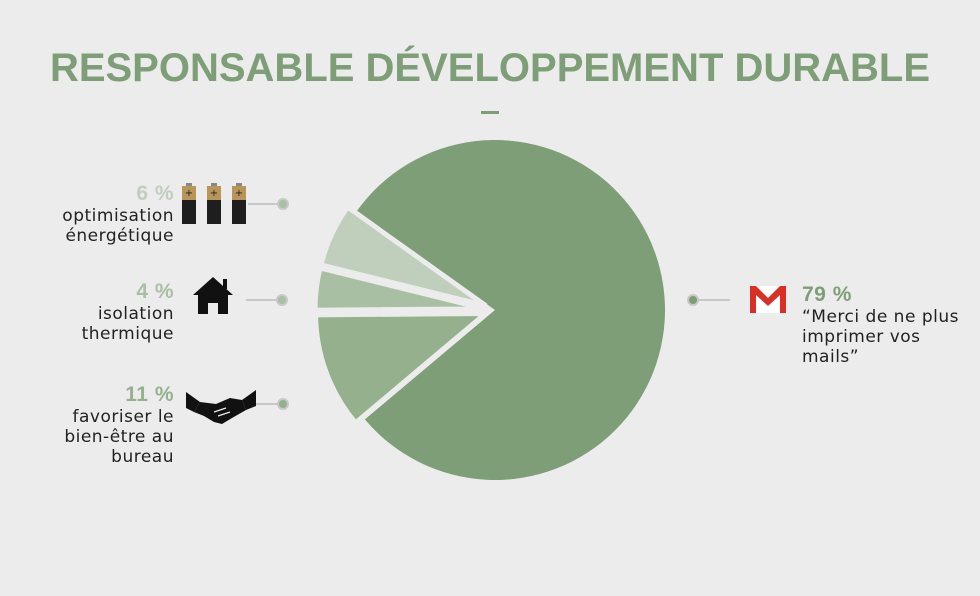  Describe the element at coordinates (221, 407) in the screenshot. I see `handshake-icon` at that location.